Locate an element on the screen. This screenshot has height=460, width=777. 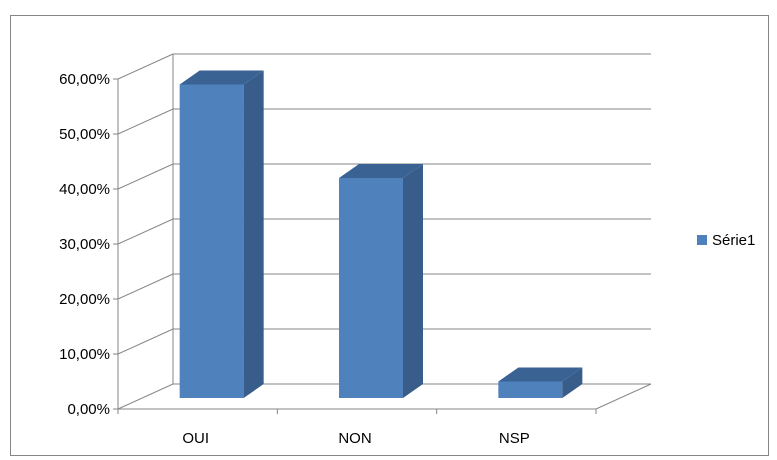
floor-right-edge is located at coordinates (623, 396).